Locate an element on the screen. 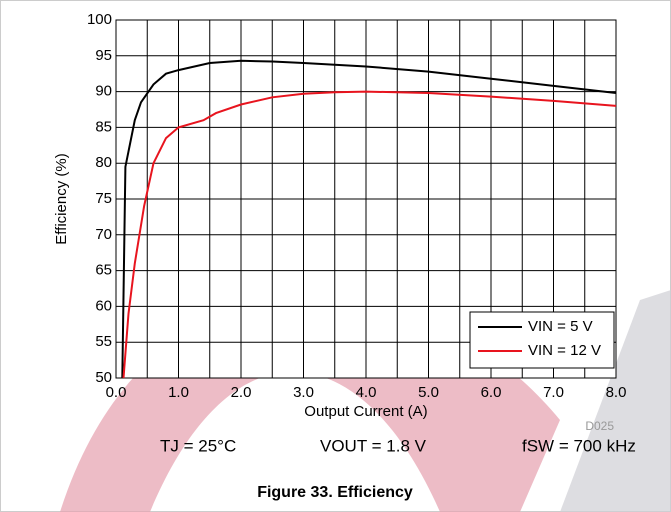 The width and height of the screenshot is (671, 512). legend is located at coordinates (542, 340).